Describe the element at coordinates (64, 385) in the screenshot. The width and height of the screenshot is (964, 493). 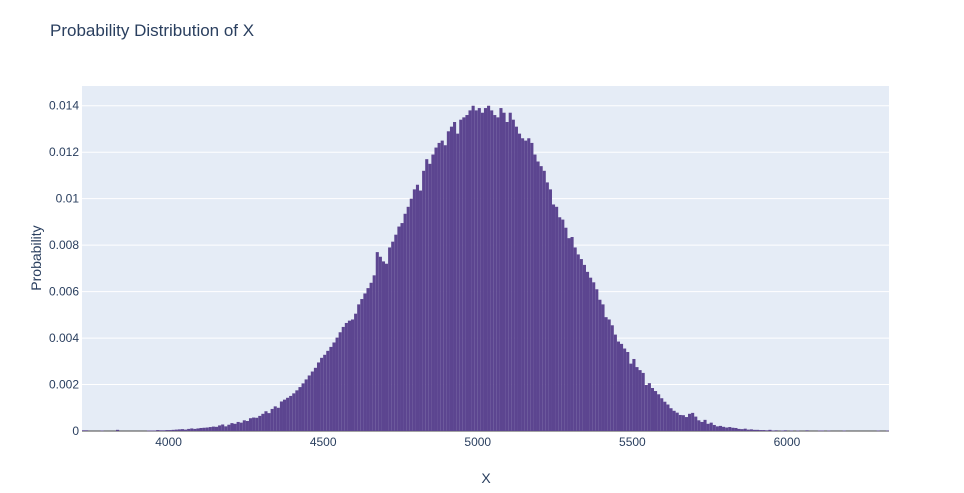
I see `y-tick-label: 0.002` at that location.